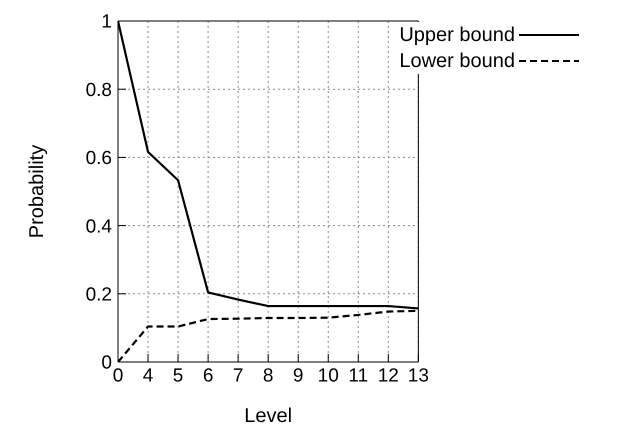  Describe the element at coordinates (99, 159) in the screenshot. I see `y-tick-label: 0.6` at that location.